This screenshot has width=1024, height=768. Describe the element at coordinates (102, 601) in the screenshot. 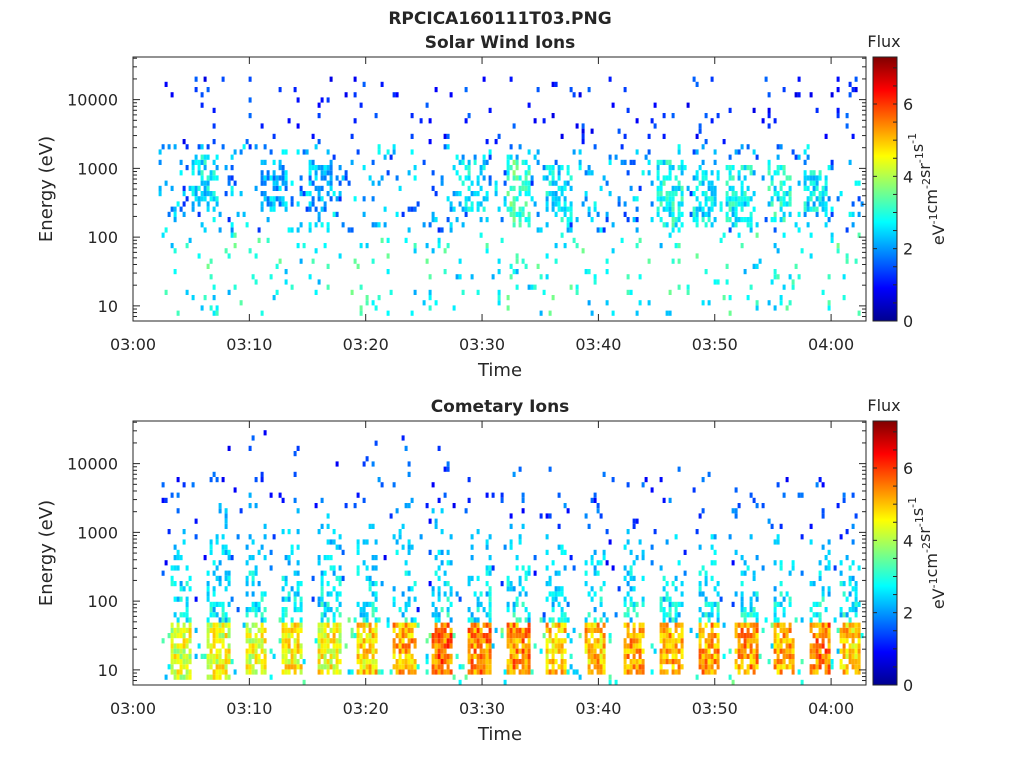

I see `y-tick-label: 100` at that location.